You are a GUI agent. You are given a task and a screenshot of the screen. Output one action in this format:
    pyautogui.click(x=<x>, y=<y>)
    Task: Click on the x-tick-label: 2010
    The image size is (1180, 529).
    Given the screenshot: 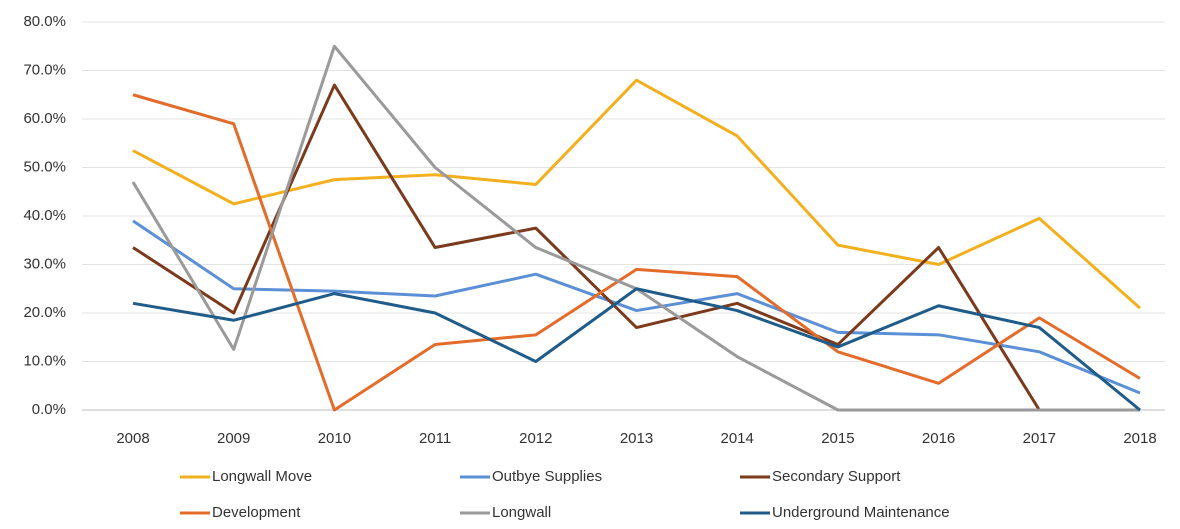 What is the action you would take?
    pyautogui.click(x=334, y=438)
    